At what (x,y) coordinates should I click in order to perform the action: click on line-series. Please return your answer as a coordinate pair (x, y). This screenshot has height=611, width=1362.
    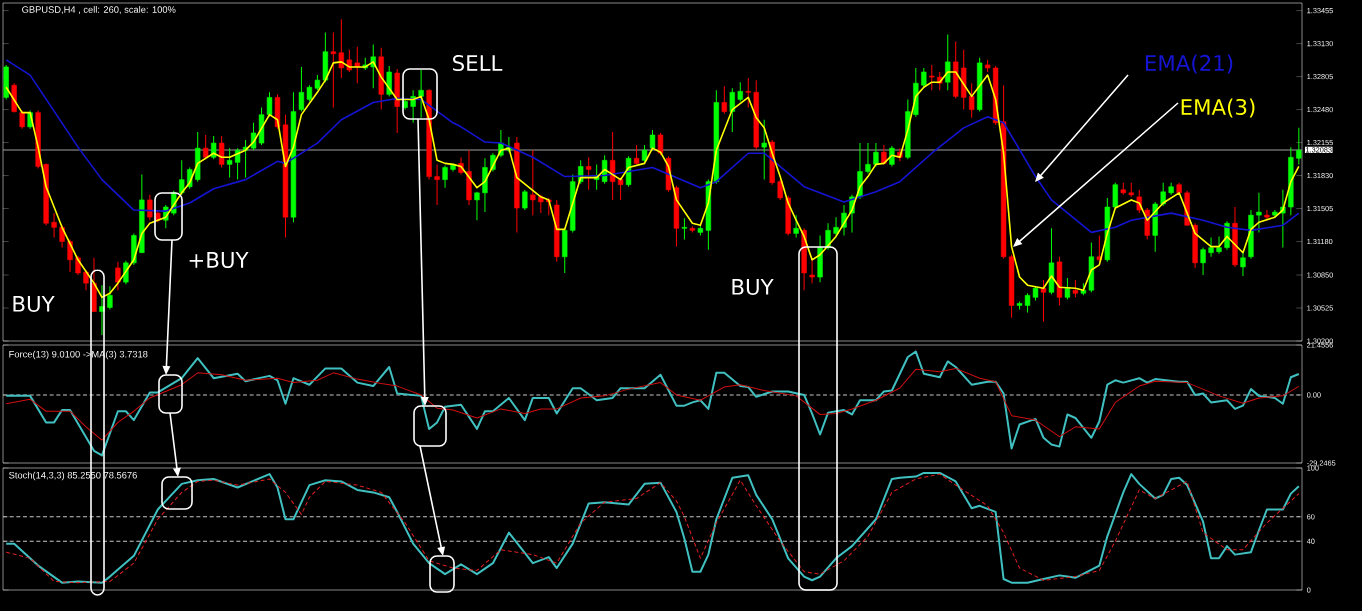
    Looking at the image, I should click on (652, 404).